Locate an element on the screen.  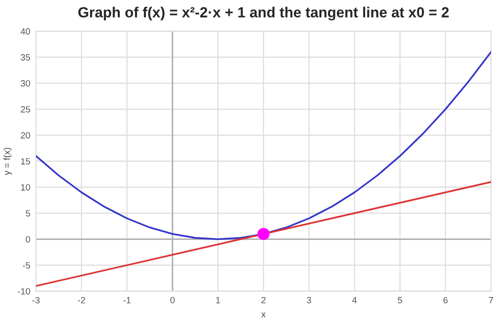
x-tick-label: -2 is located at coordinates (82, 300).